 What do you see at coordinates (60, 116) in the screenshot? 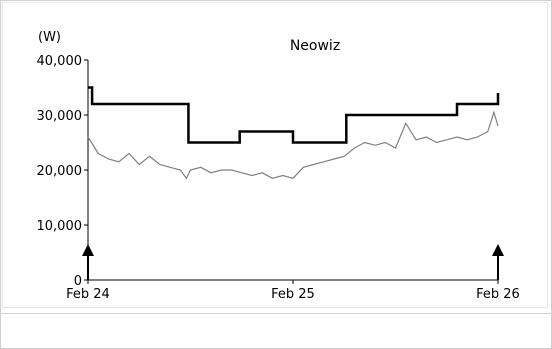
I see `y-tick-label: 30,000` at bounding box center [60, 116].